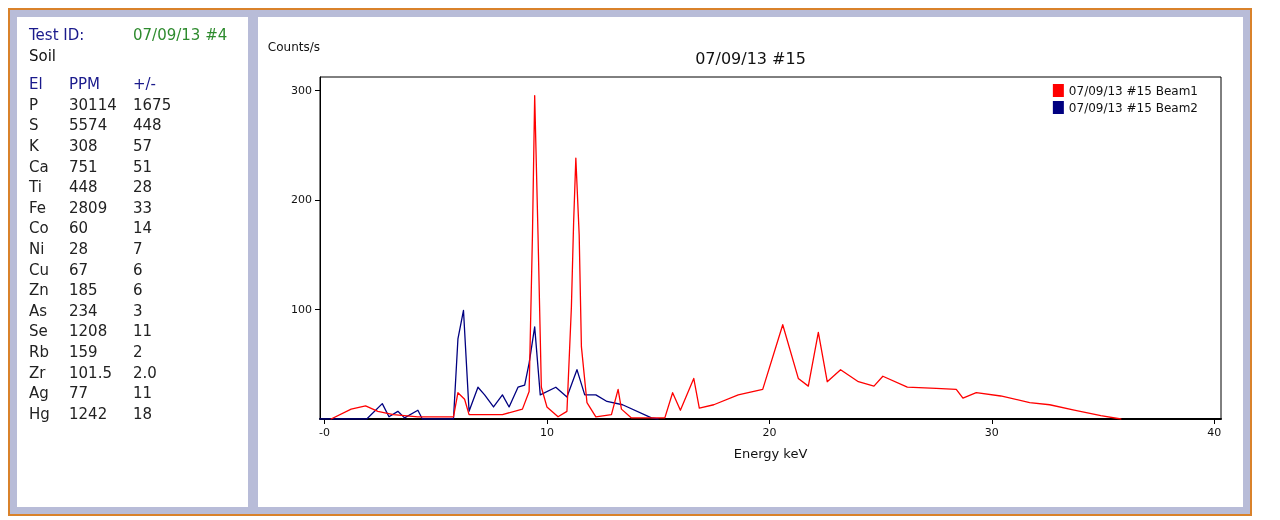  I want to click on text: Hg, so click(40, 414).